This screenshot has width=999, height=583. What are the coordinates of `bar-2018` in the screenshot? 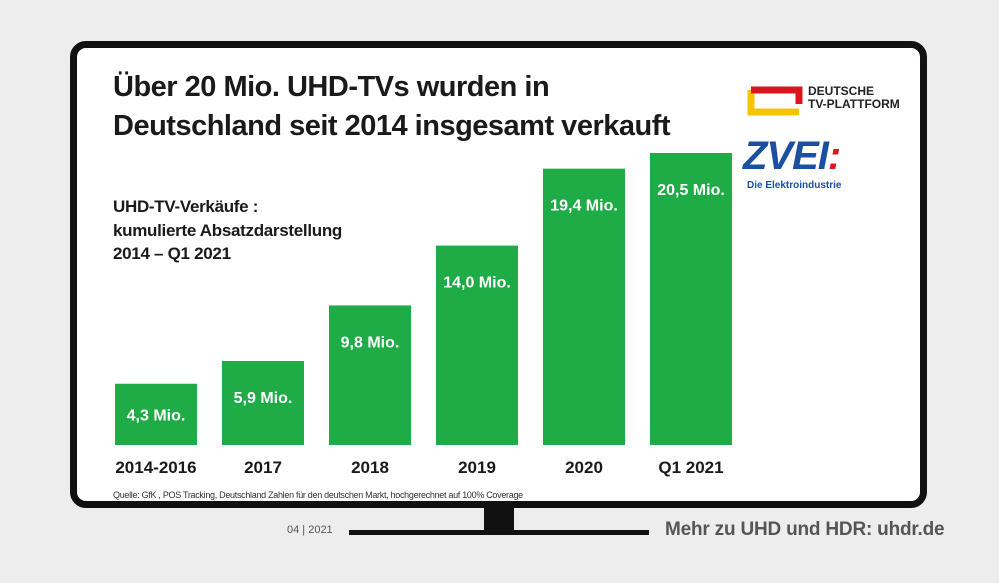 It's located at (370, 375).